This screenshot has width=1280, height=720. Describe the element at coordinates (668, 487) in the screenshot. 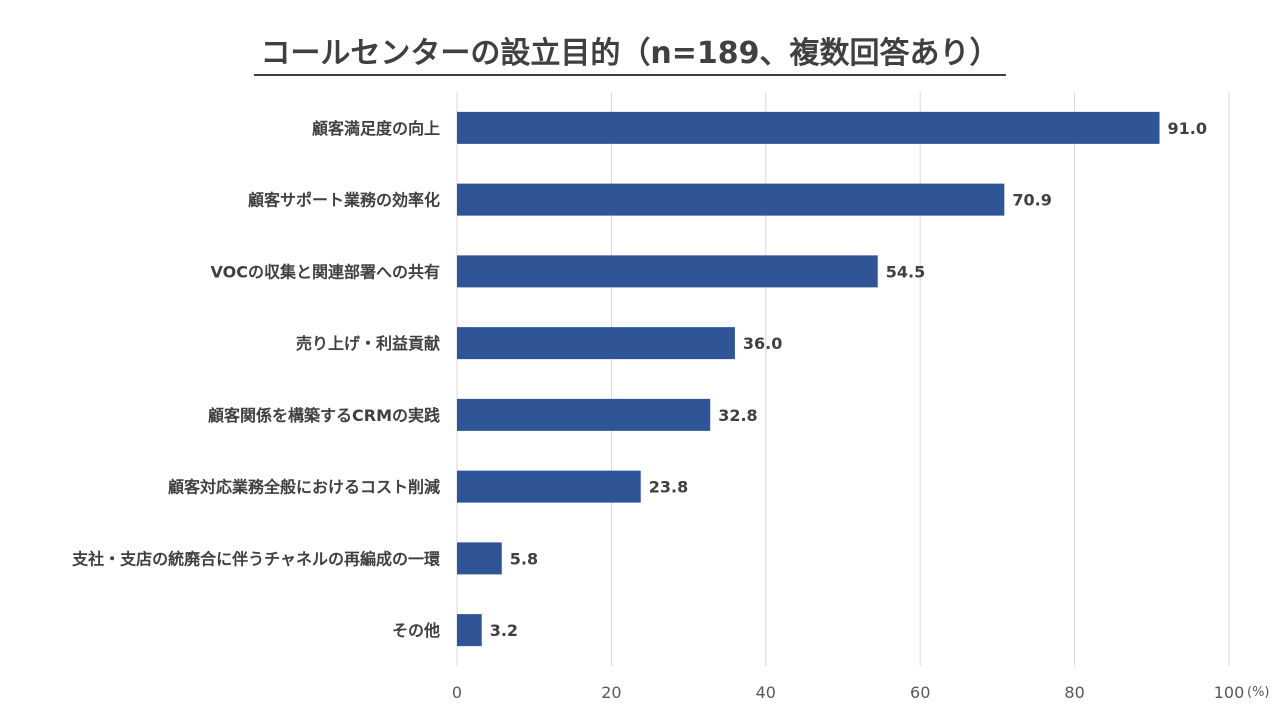

I see `value-label: 23.8` at that location.